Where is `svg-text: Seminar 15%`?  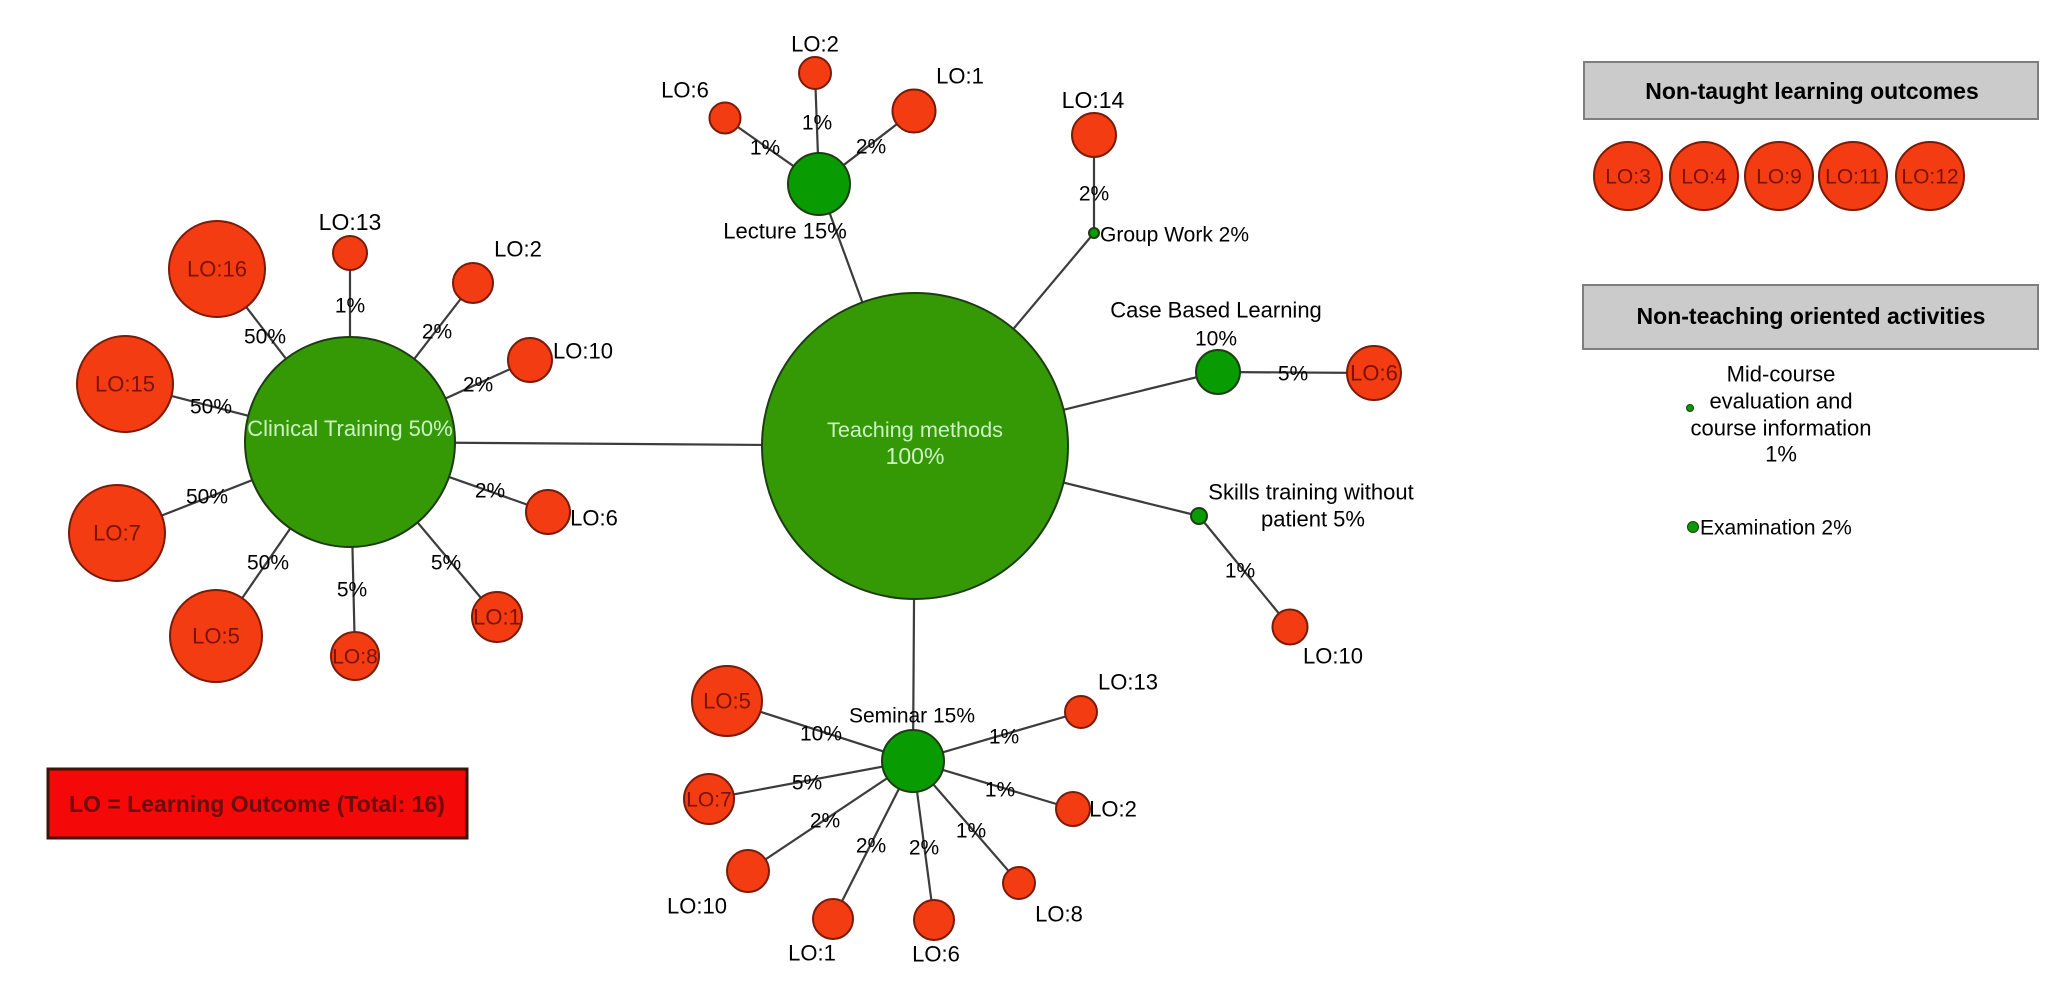 svg-text: Seminar 15% is located at coordinates (912, 715).